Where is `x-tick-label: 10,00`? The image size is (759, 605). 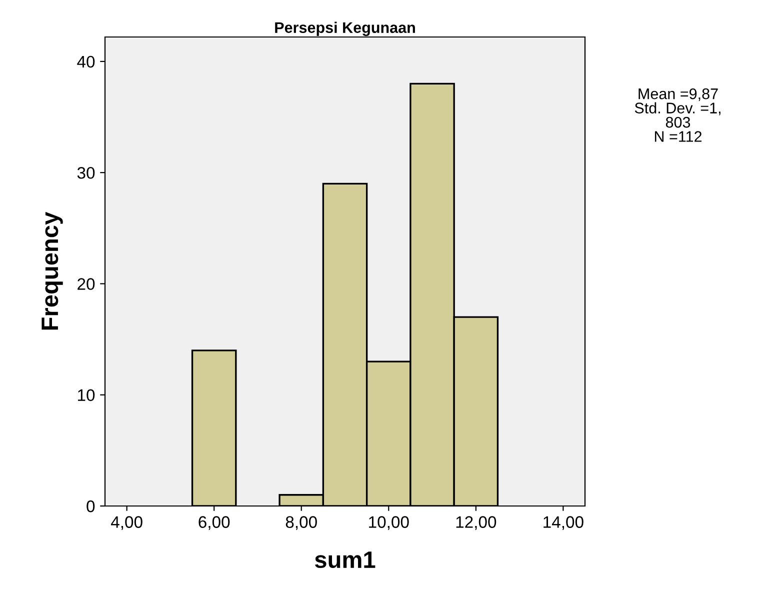
x-tick-label: 10,00 is located at coordinates (389, 523).